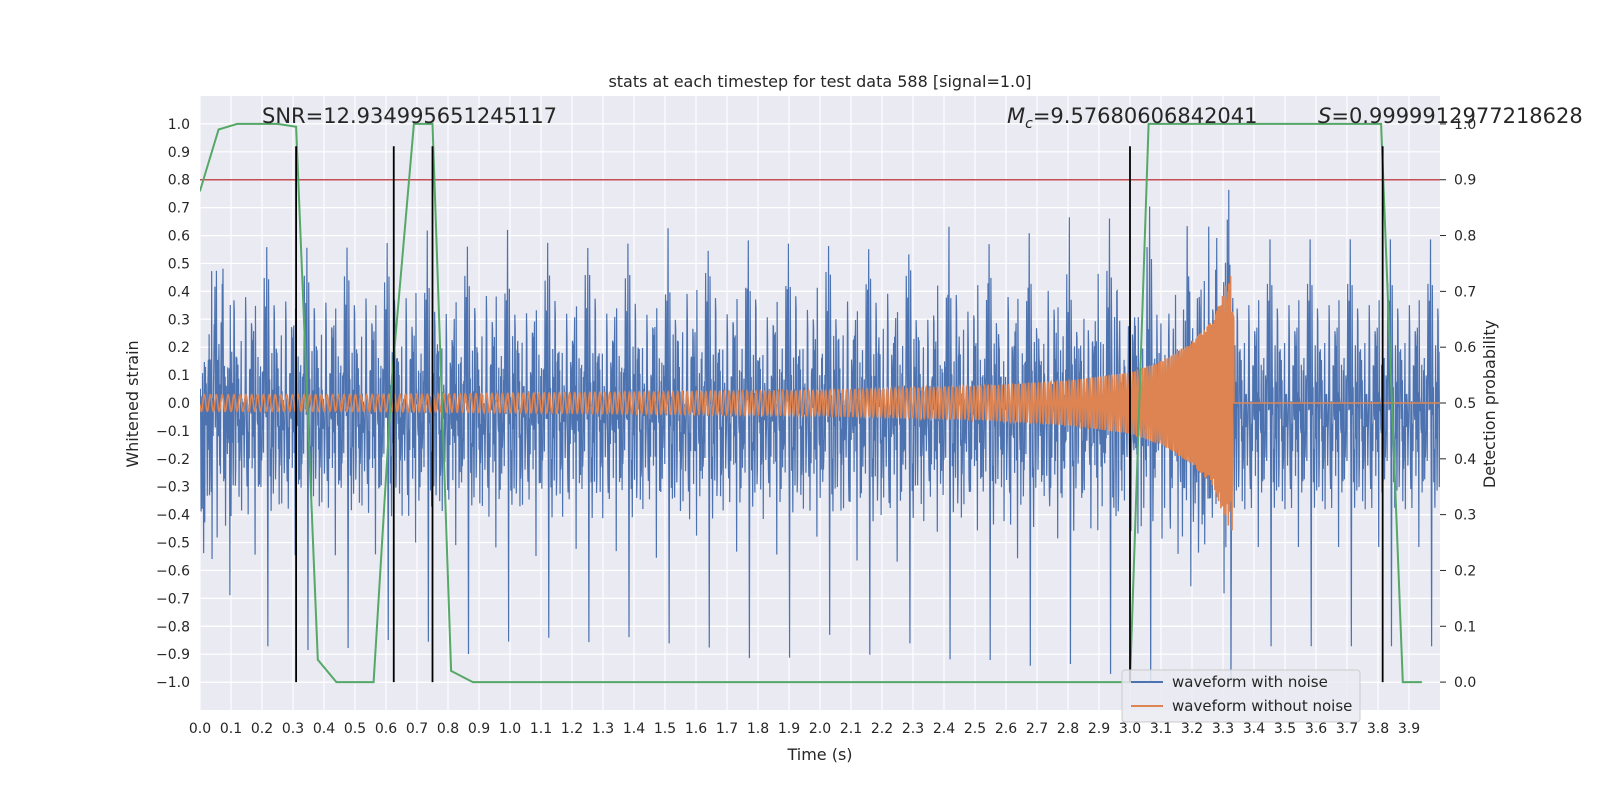  I want to click on y2-axis-label: Detection probability, so click(1489, 404).